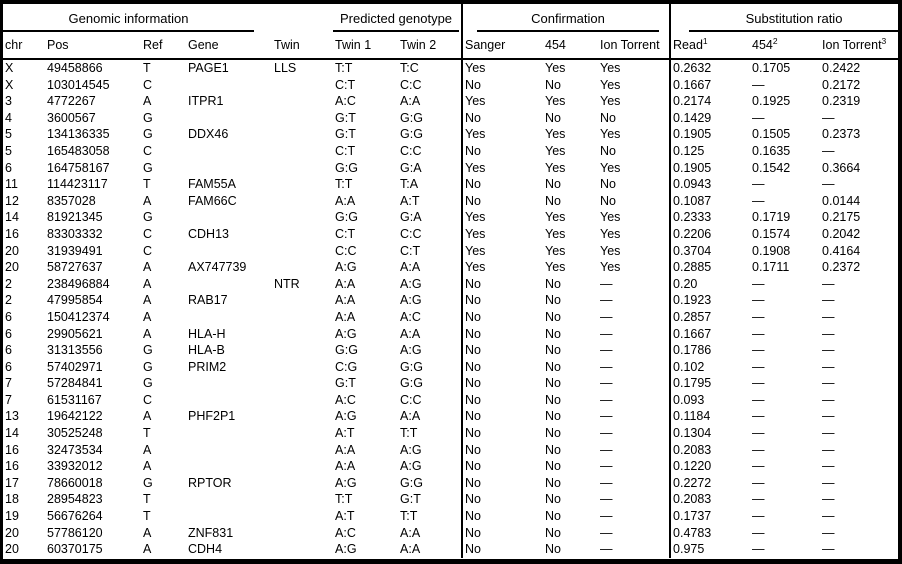 Image resolution: width=902 pixels, height=564 pixels. I want to click on cell-pos: 56676264, so click(75, 516).